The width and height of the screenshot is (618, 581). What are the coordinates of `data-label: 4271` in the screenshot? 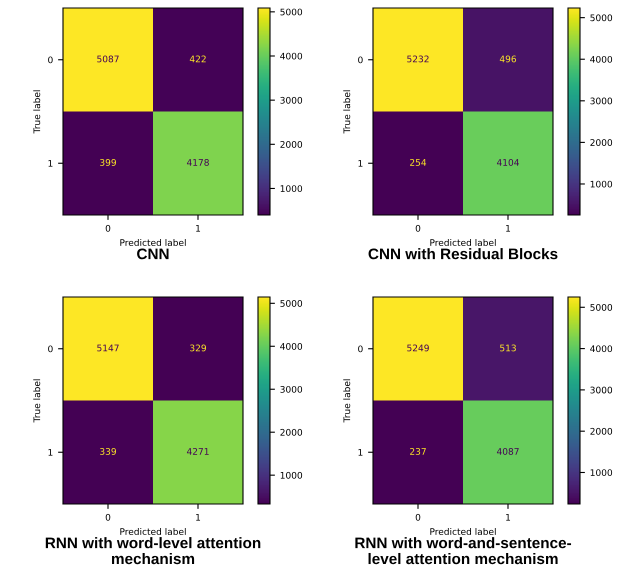 It's located at (197, 451).